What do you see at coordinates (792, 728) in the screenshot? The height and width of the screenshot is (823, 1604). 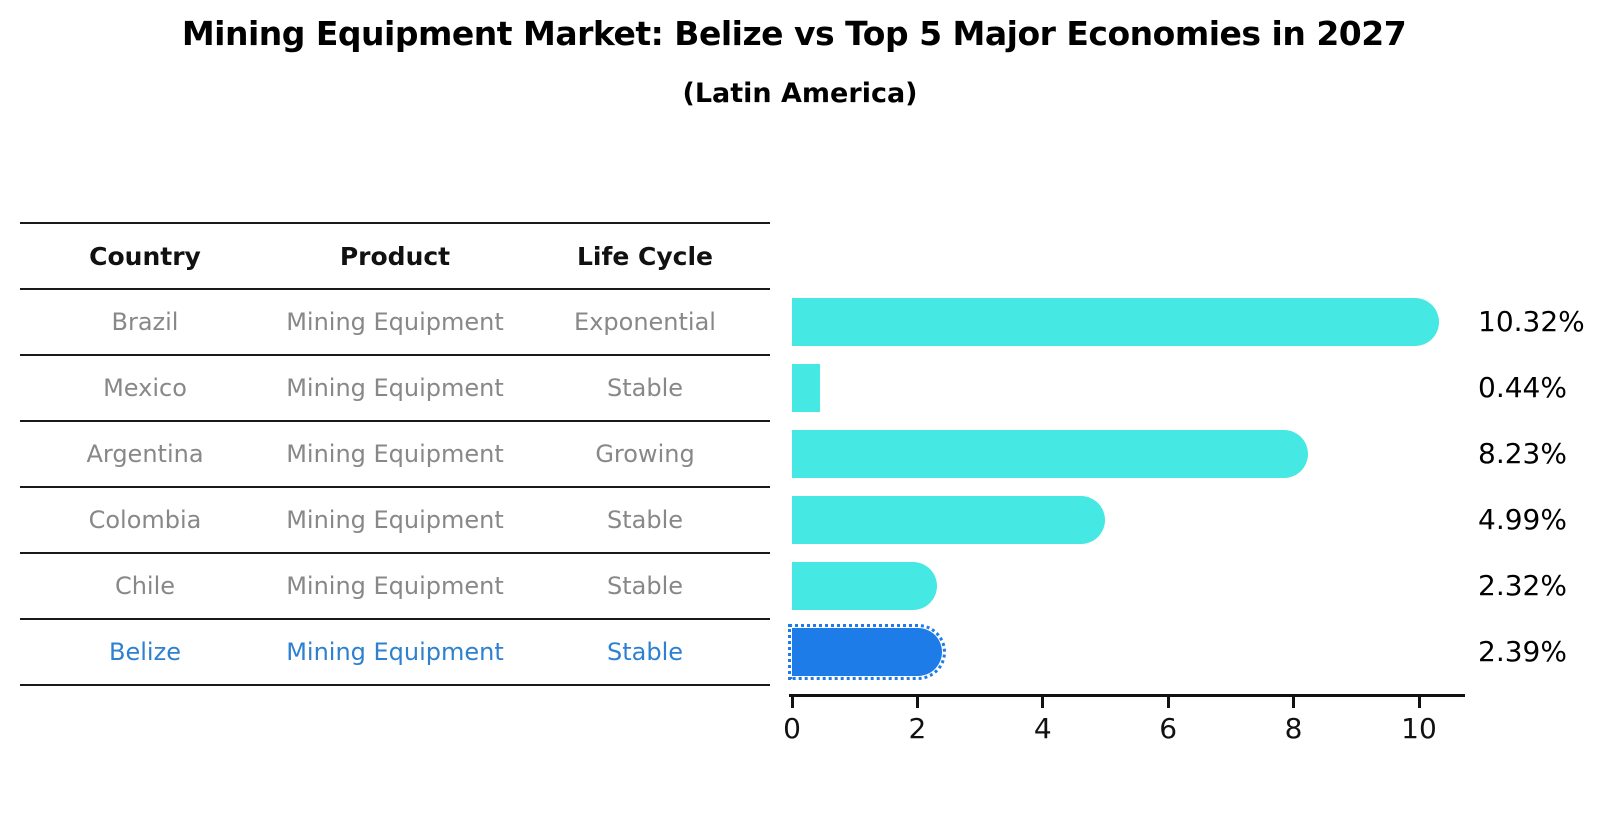 I see `x-tick-label: 0` at bounding box center [792, 728].